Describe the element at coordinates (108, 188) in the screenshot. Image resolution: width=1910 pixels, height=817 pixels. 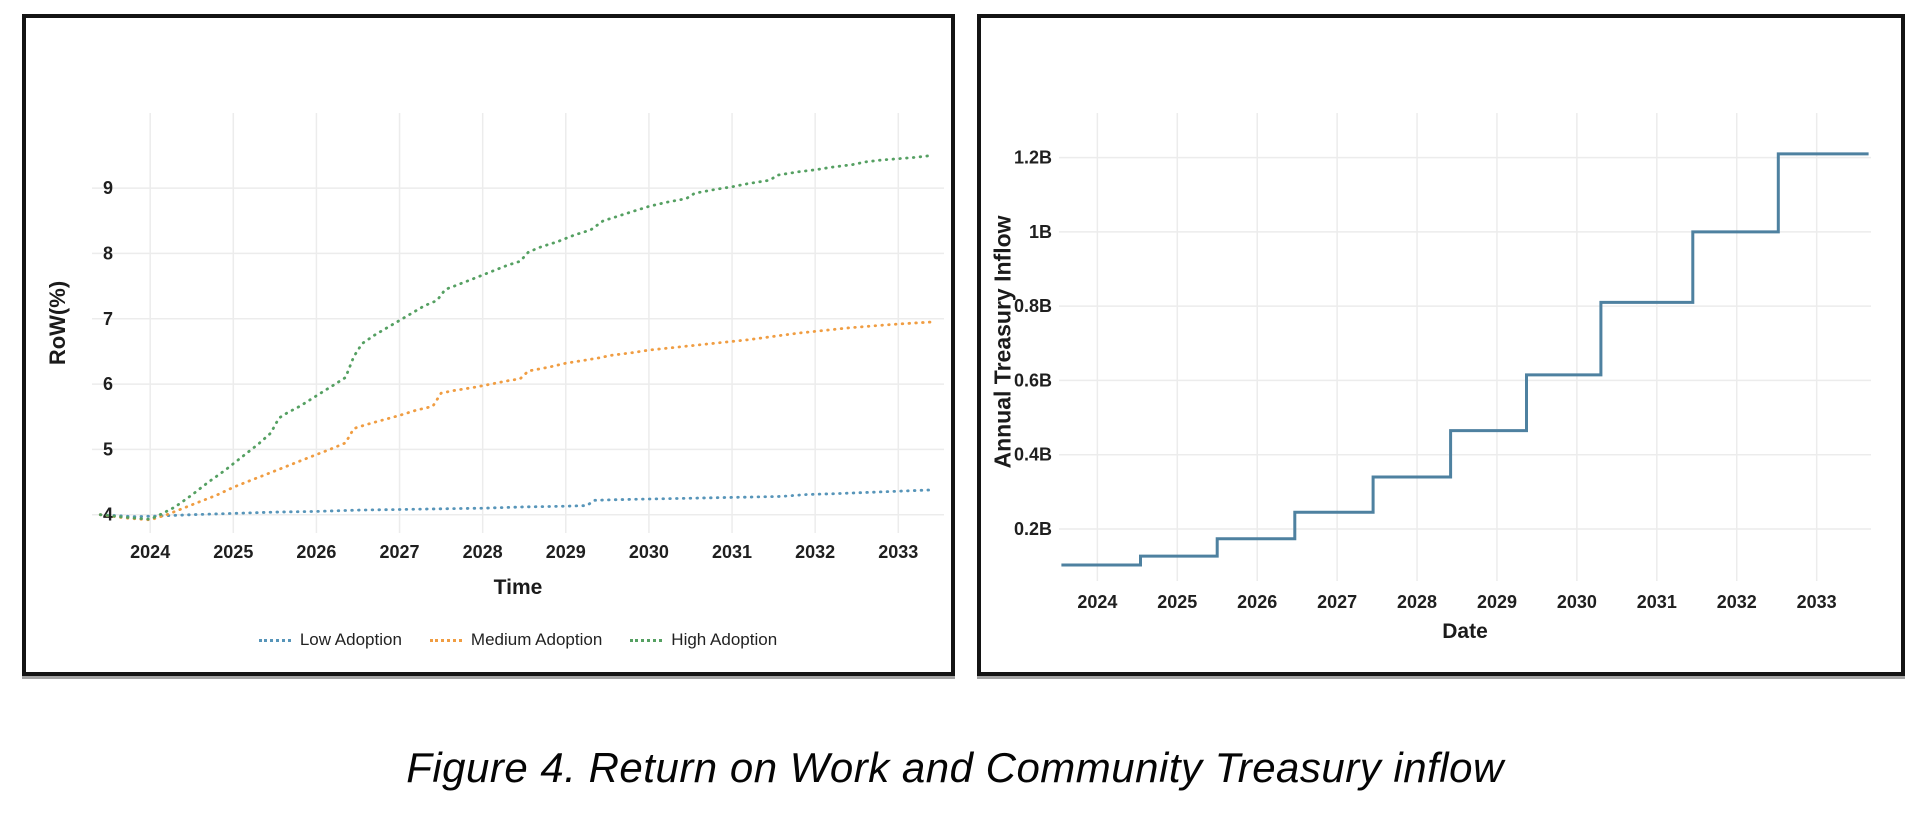
I see `svg-text: 9` at that location.